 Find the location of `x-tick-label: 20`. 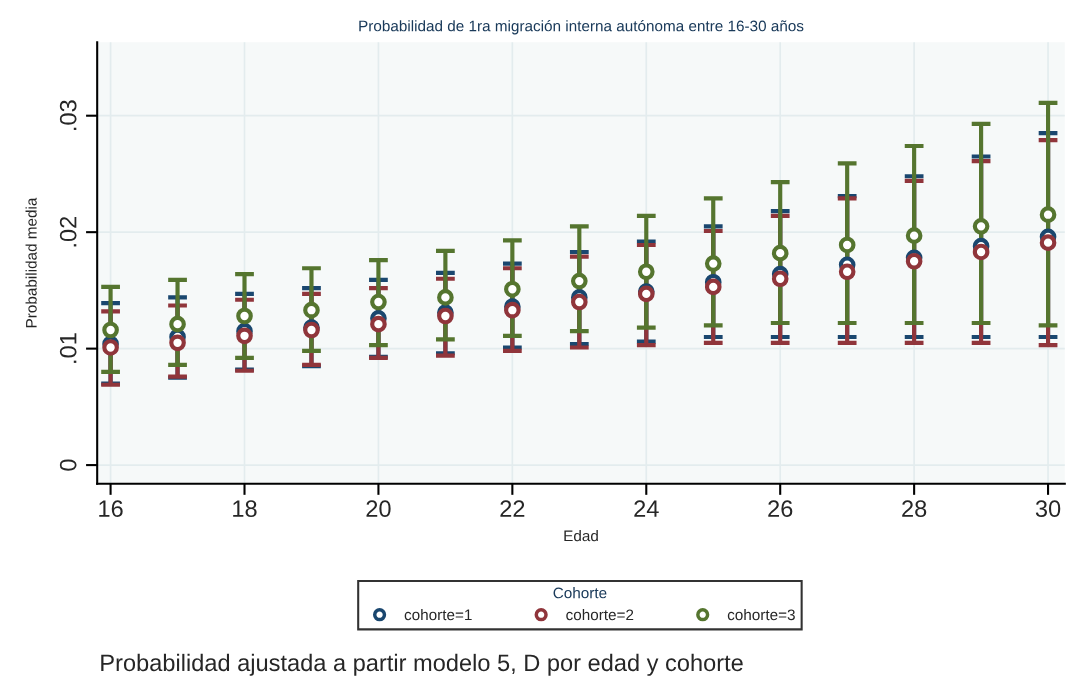

x-tick-label: 20 is located at coordinates (378, 509).